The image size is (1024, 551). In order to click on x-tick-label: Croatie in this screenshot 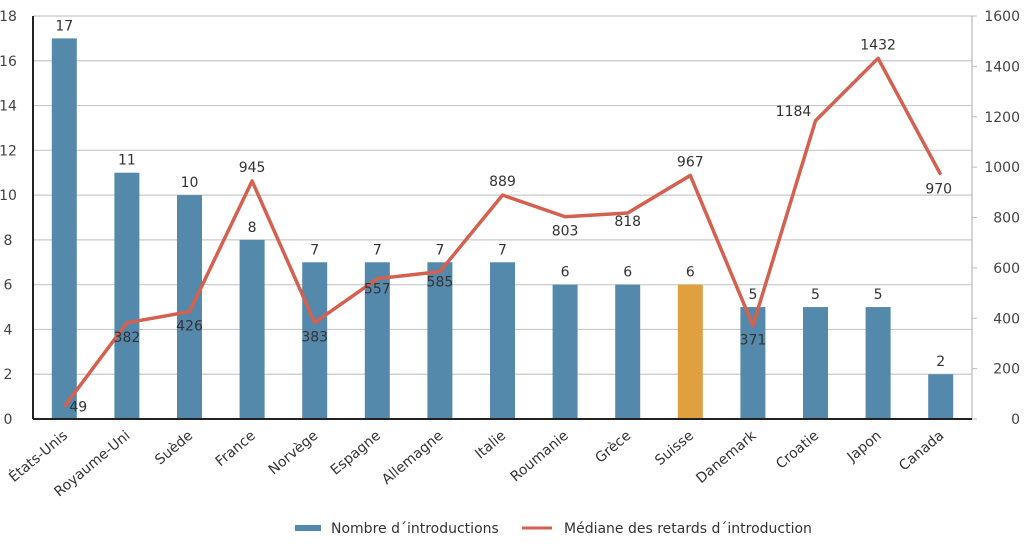, I will do `click(797, 450)`.